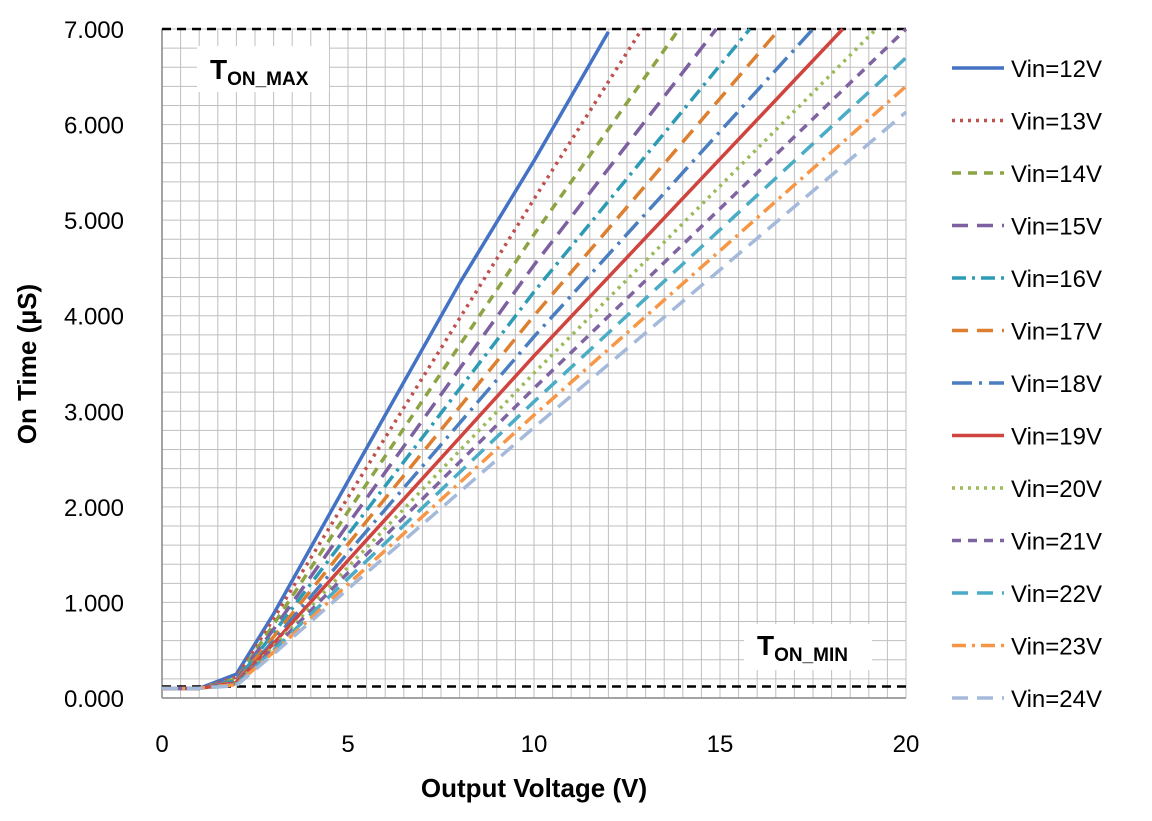 Image resolution: width=1152 pixels, height=821 pixels. What do you see at coordinates (94, 317) in the screenshot?
I see `y-tick-label: 4.000` at bounding box center [94, 317].